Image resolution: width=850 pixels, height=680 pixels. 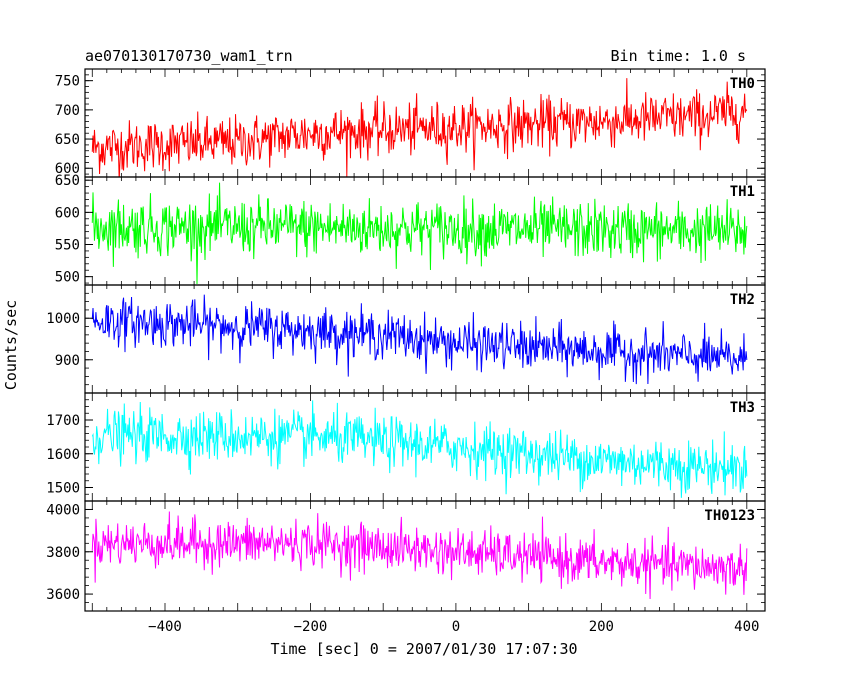 What do you see at coordinates (11, 345) in the screenshot?
I see `y-axis-label: Counts/sec` at bounding box center [11, 345].